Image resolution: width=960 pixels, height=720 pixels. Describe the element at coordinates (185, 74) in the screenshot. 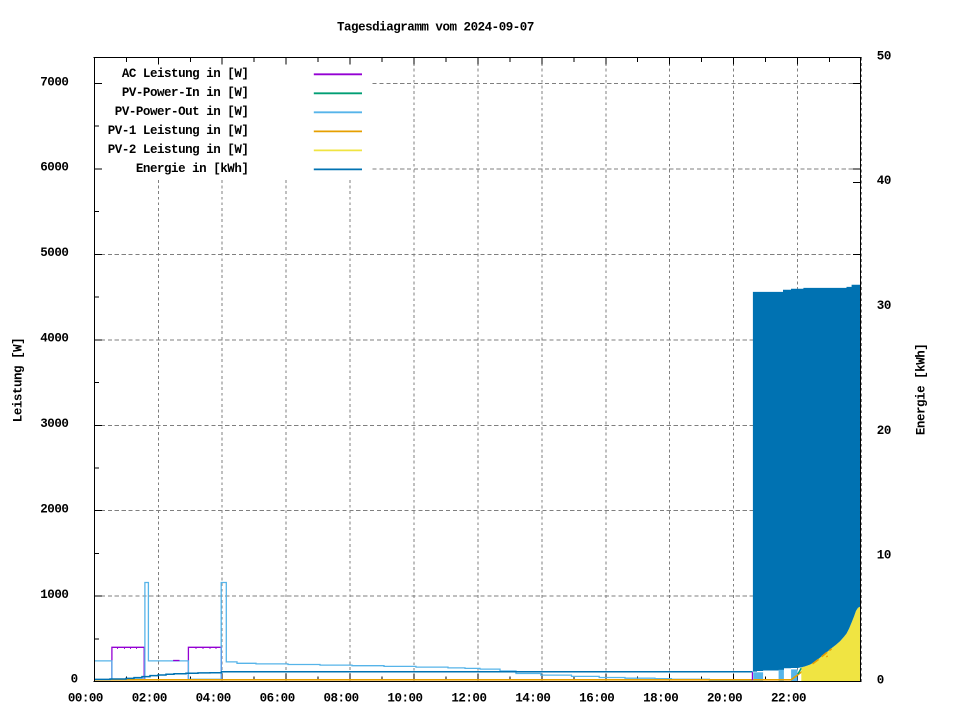

I see `svg-text: AC Leistung in [W]` at that location.